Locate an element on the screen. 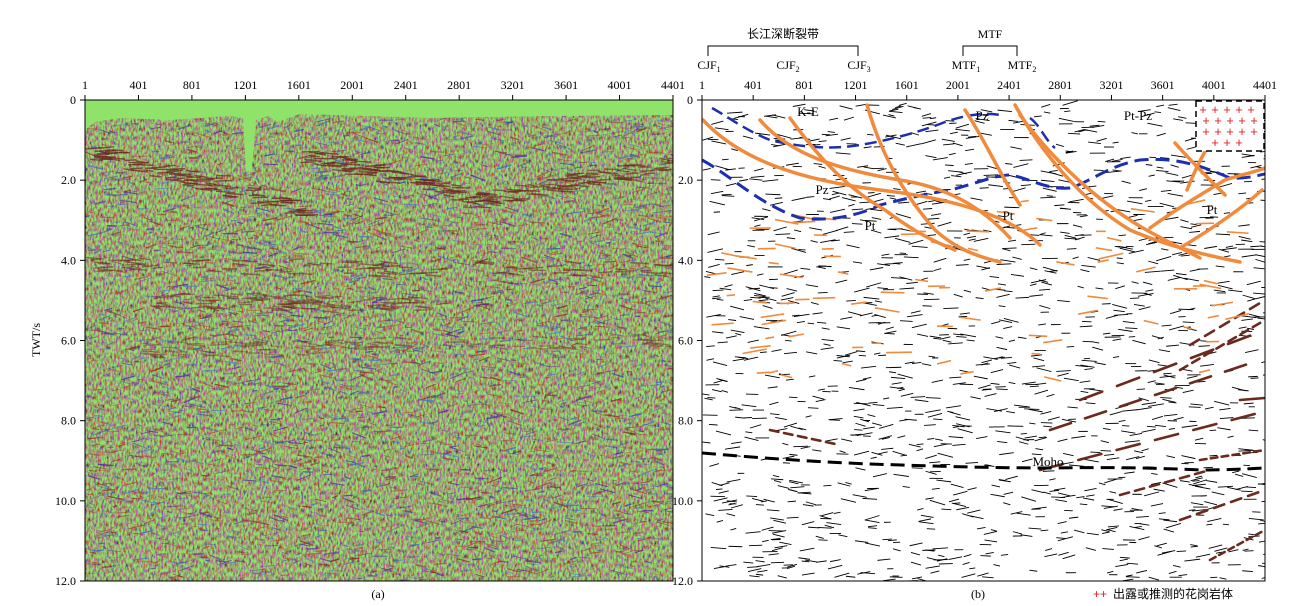  fault-label-cjf3: CJF3 is located at coordinates (858, 66).